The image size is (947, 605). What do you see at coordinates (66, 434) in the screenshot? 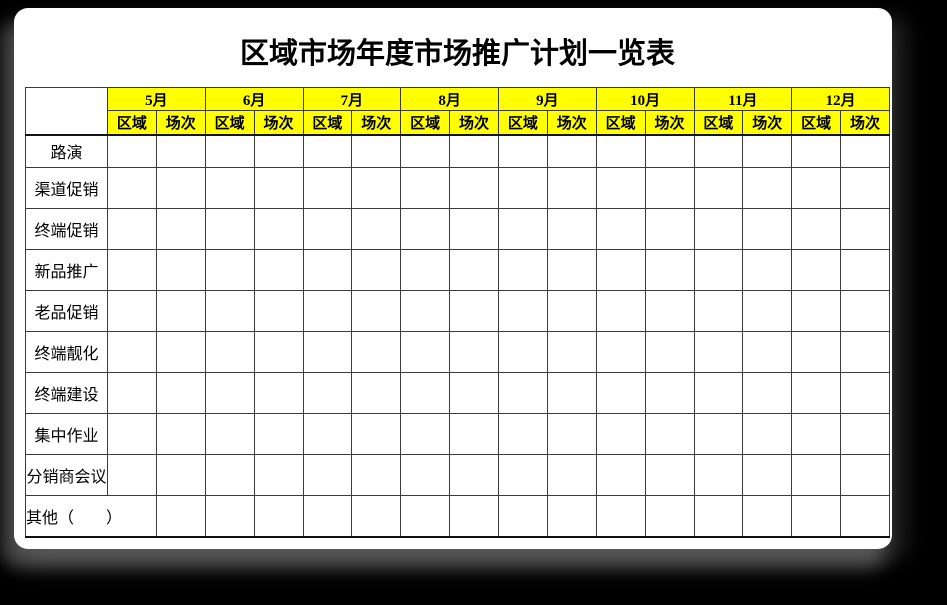
I see `row-label: 集中作业` at bounding box center [66, 434].